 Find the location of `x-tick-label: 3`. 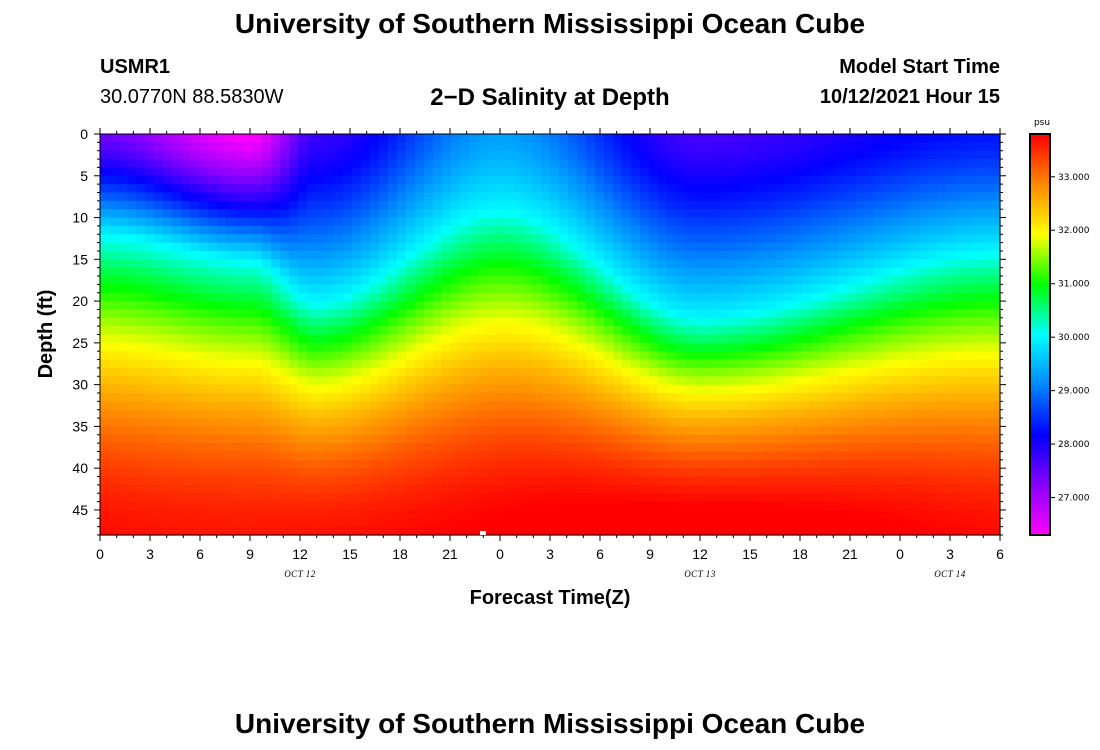

x-tick-label: 3 is located at coordinates (550, 554).